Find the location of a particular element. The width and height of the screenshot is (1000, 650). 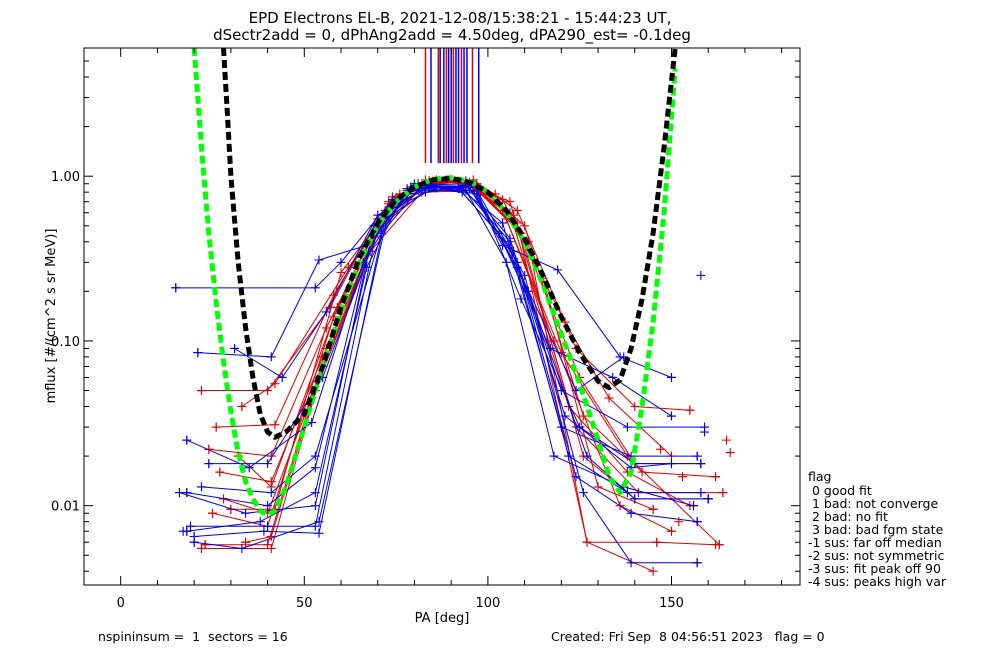

legend-item: -1 sus: far off median is located at coordinates (875, 542).